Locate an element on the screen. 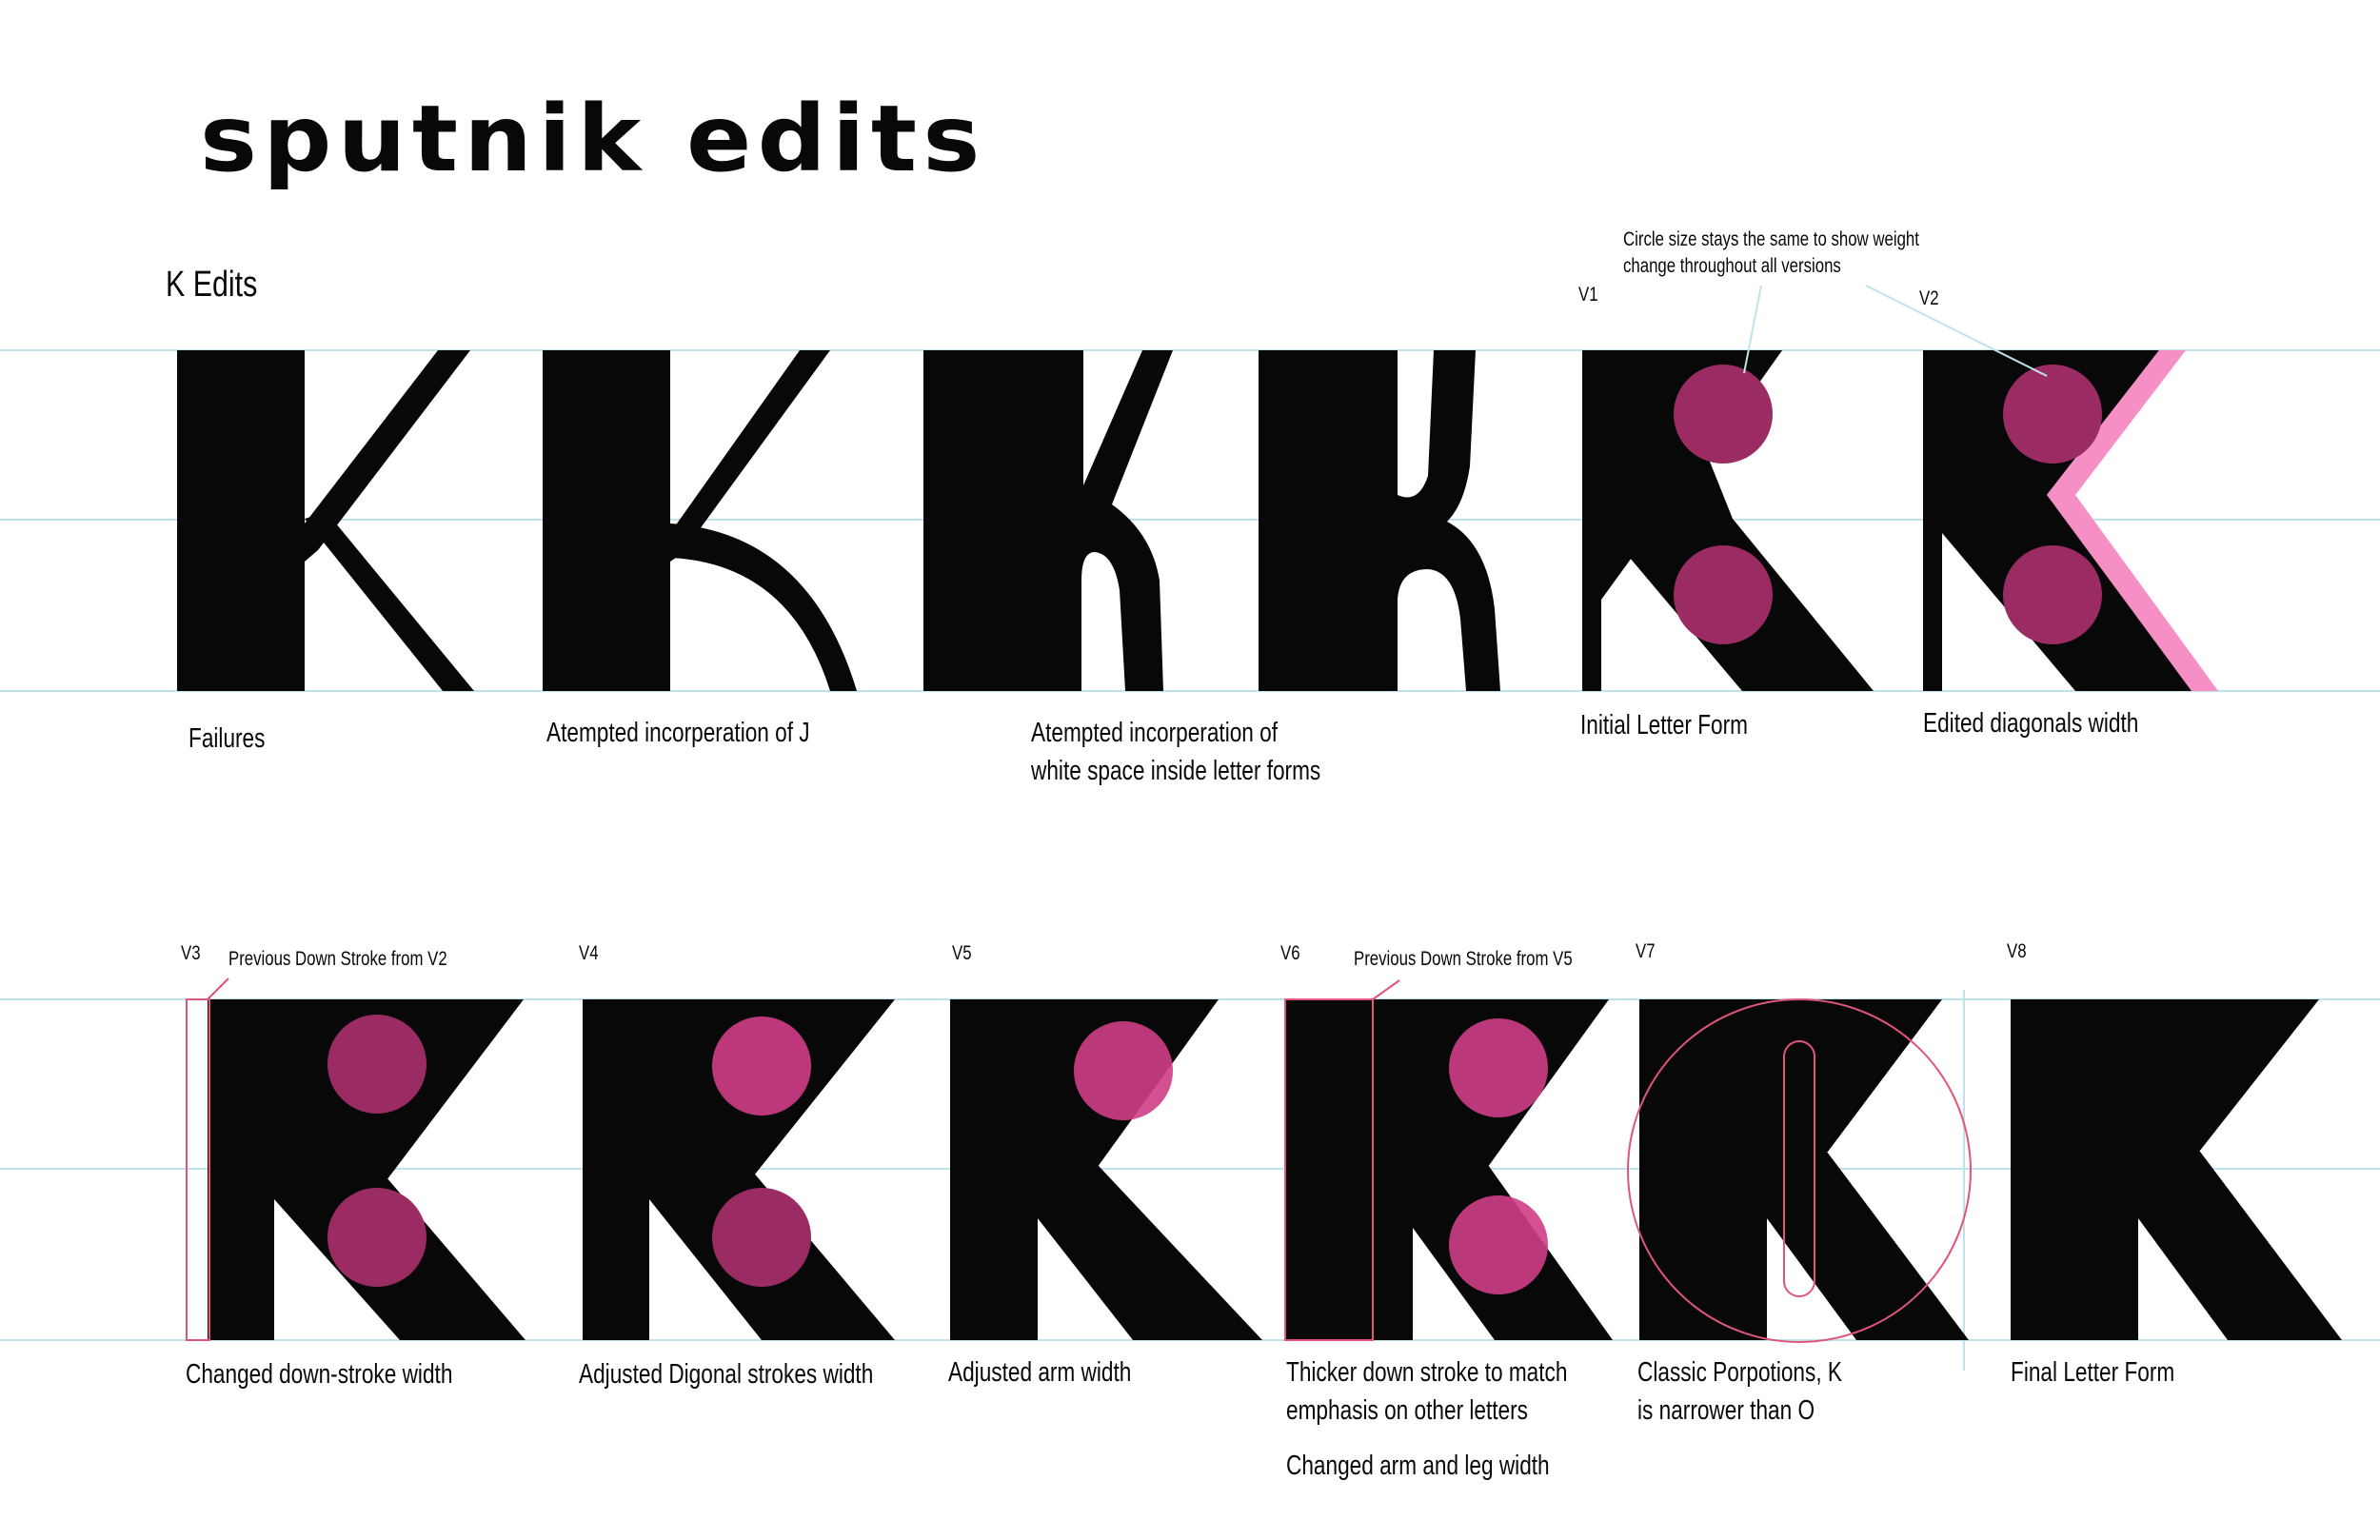 The image size is (2380, 1540). weight-annotation-line-2: change throughout all versions is located at coordinates (1732, 266).